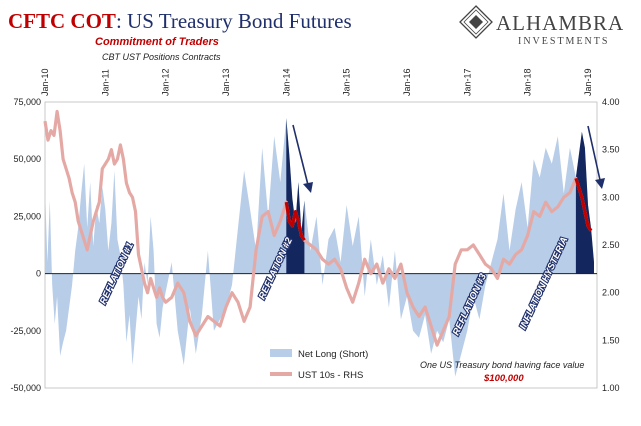 This screenshot has height=426, width=641. Describe the element at coordinates (166, 82) in the screenshot. I see `x-tick-label: Jan-12` at that location.